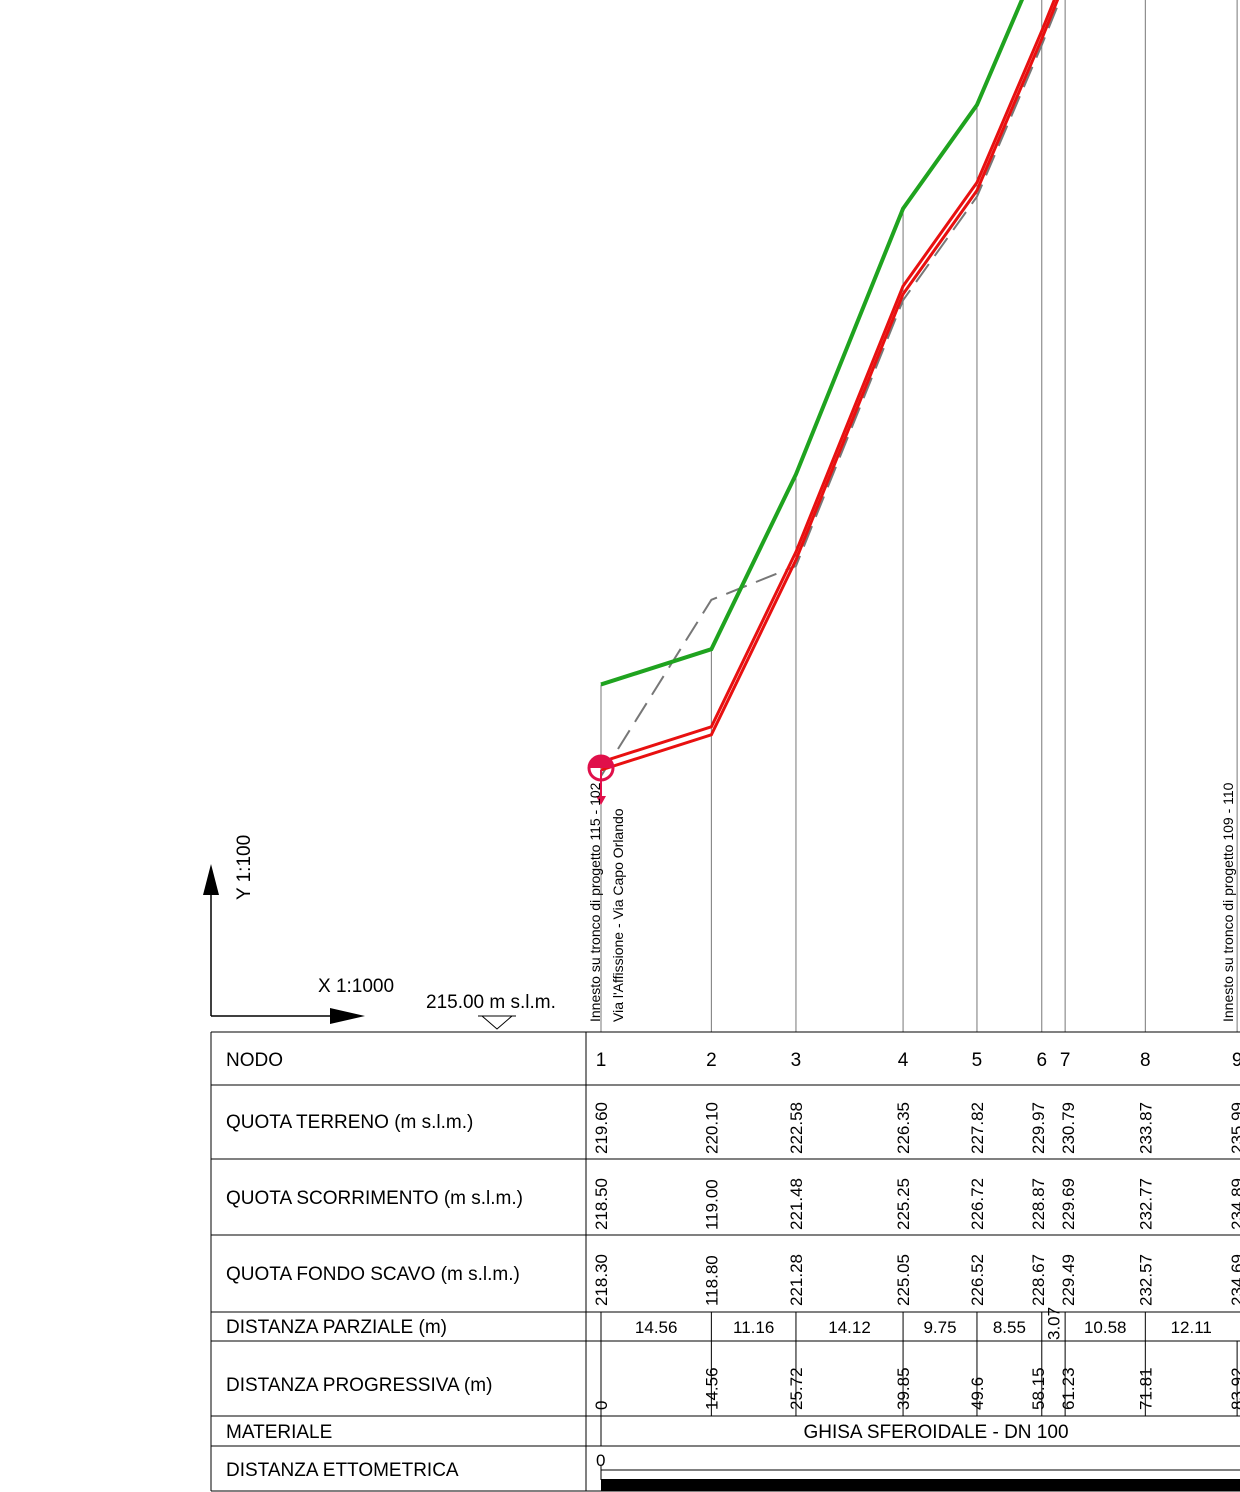  What do you see at coordinates (1068, 1204) in the screenshot?
I see `quota-scorrimento-value: 229.69` at bounding box center [1068, 1204].